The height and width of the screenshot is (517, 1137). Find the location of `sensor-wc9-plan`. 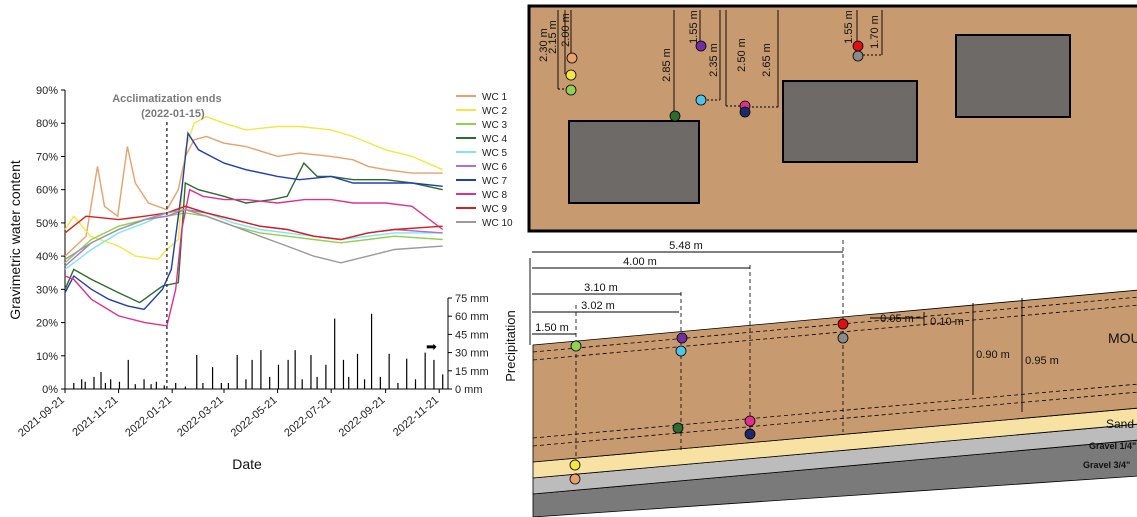

sensor-wc9-plan is located at coordinates (858, 46).